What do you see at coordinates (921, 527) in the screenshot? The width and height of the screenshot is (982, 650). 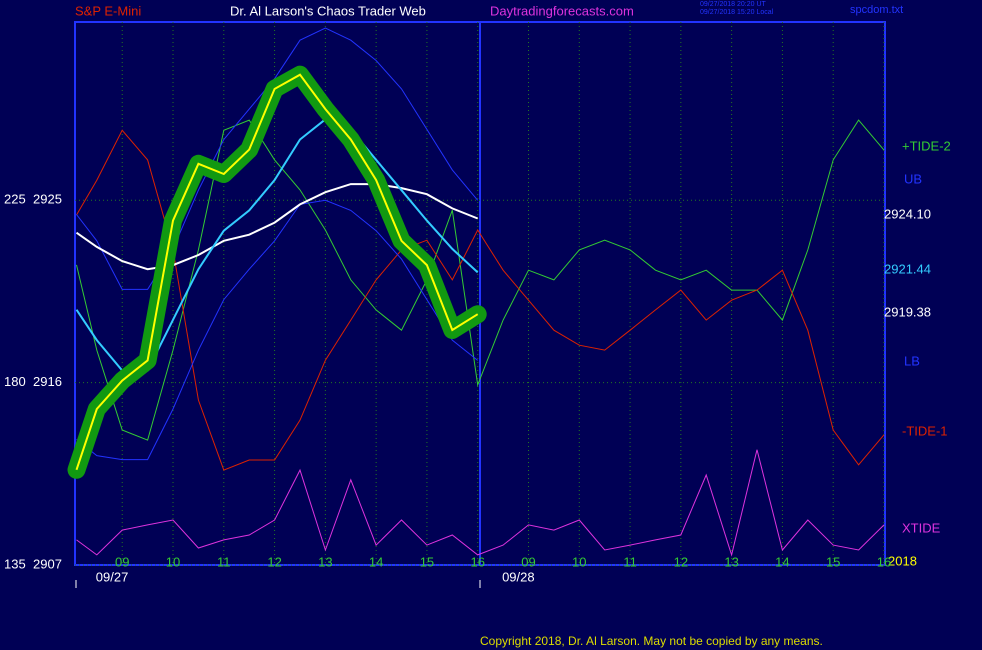 I see `legend-label: XTIDE` at bounding box center [921, 527].